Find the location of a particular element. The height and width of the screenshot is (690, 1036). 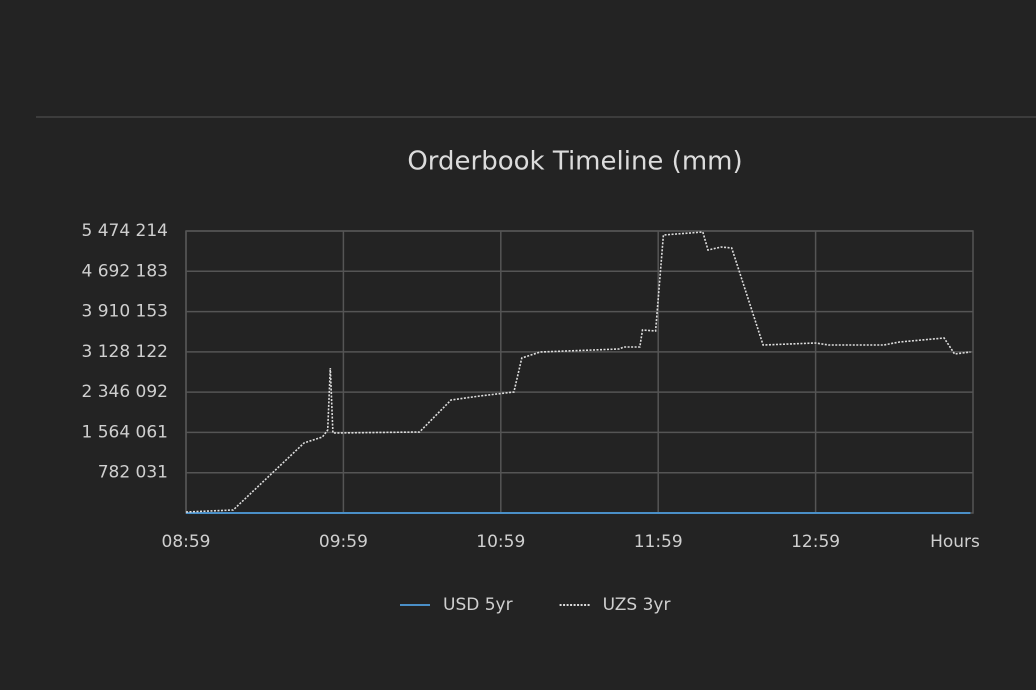

y-tick-label: 5 474 214 is located at coordinates (124, 231).